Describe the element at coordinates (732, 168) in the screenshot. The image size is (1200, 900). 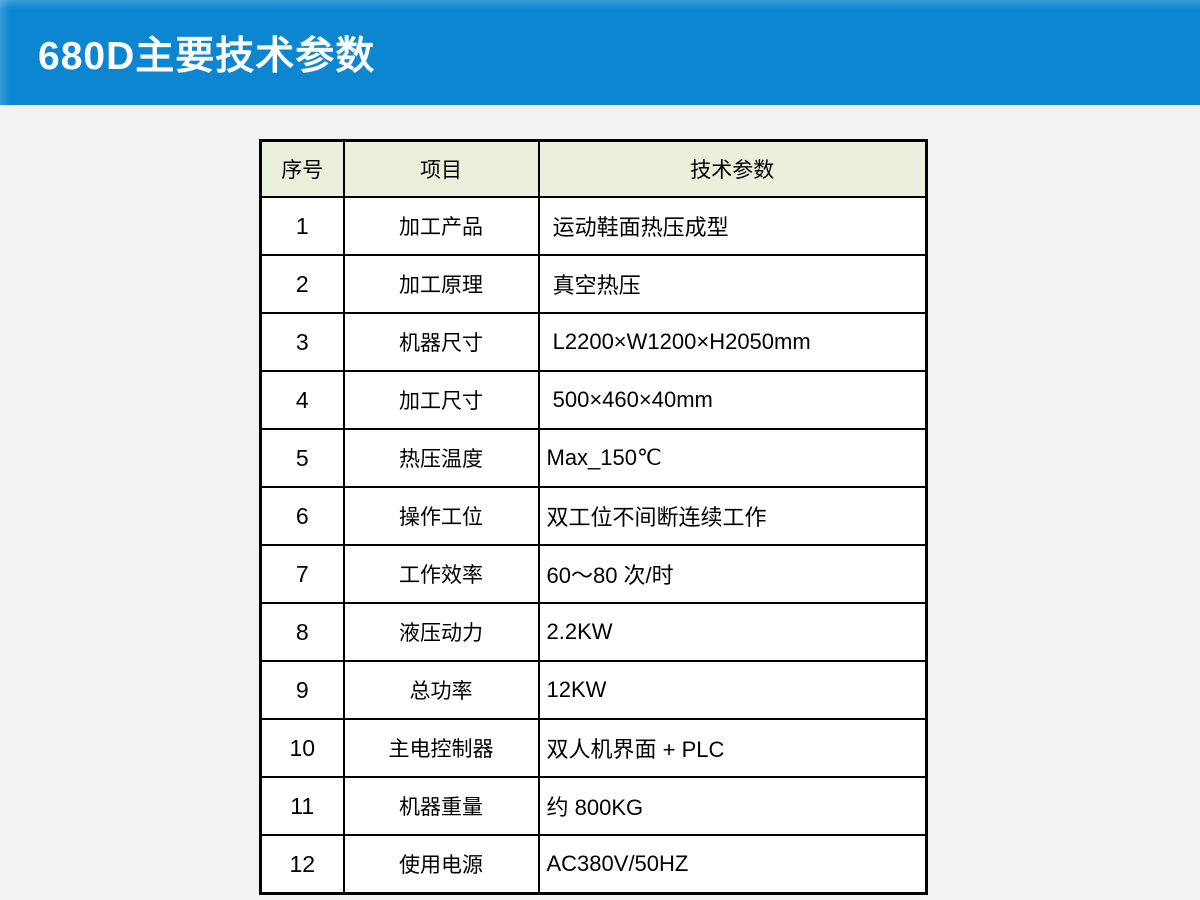
I see `column-header-parameter: 技术参数` at that location.